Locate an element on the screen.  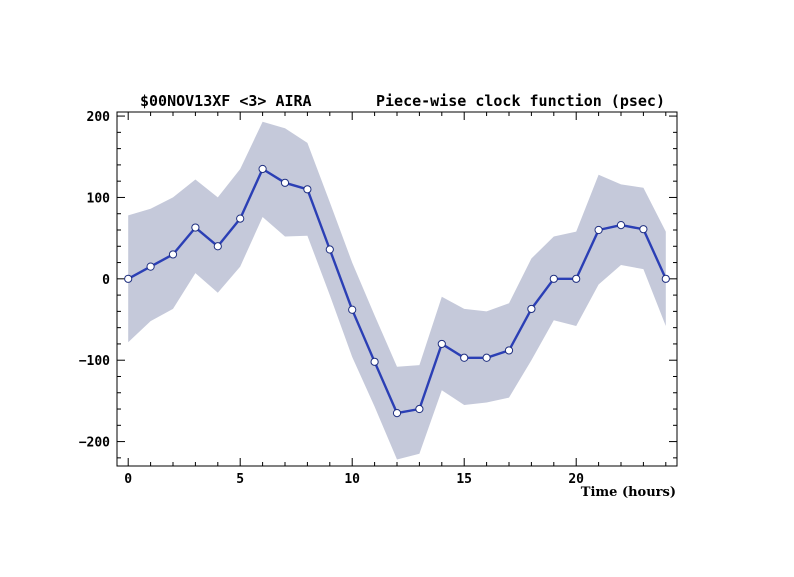
y-tick-label: −100 is located at coordinates (94, 361).